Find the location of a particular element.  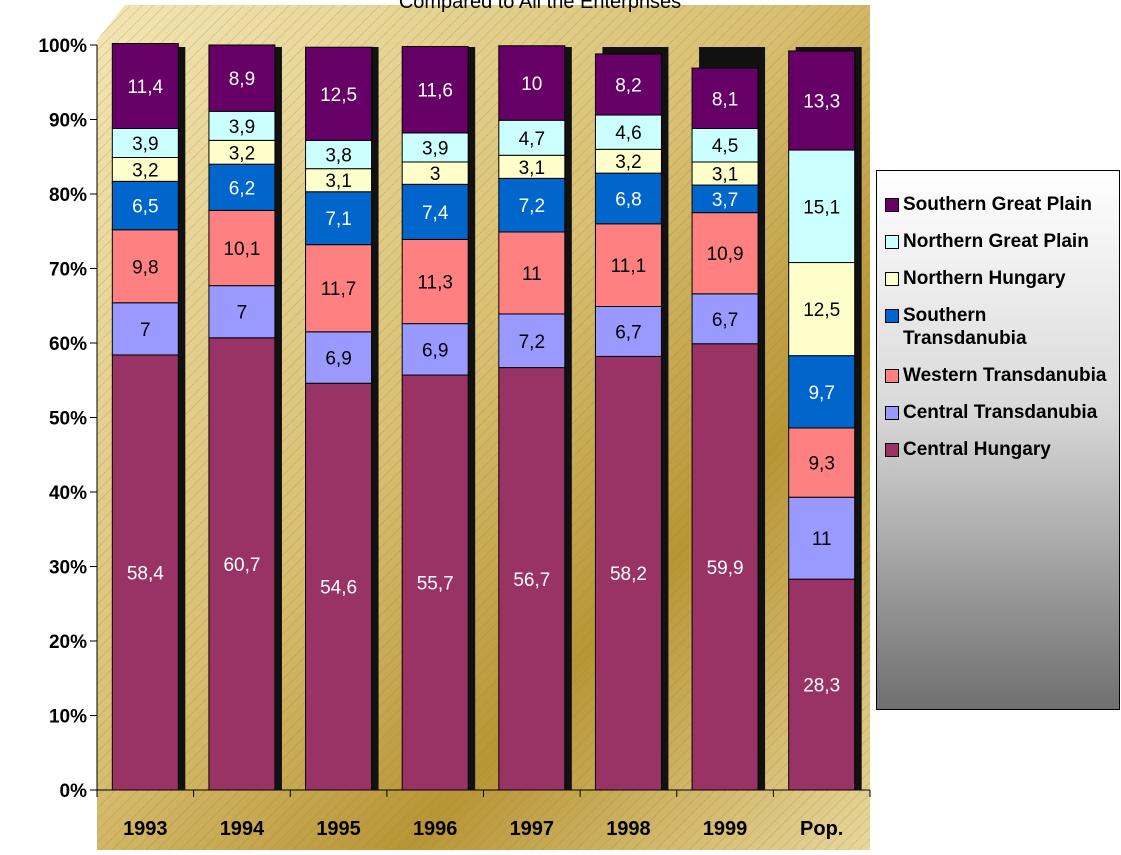

data-label: 59,9 is located at coordinates (725, 568).